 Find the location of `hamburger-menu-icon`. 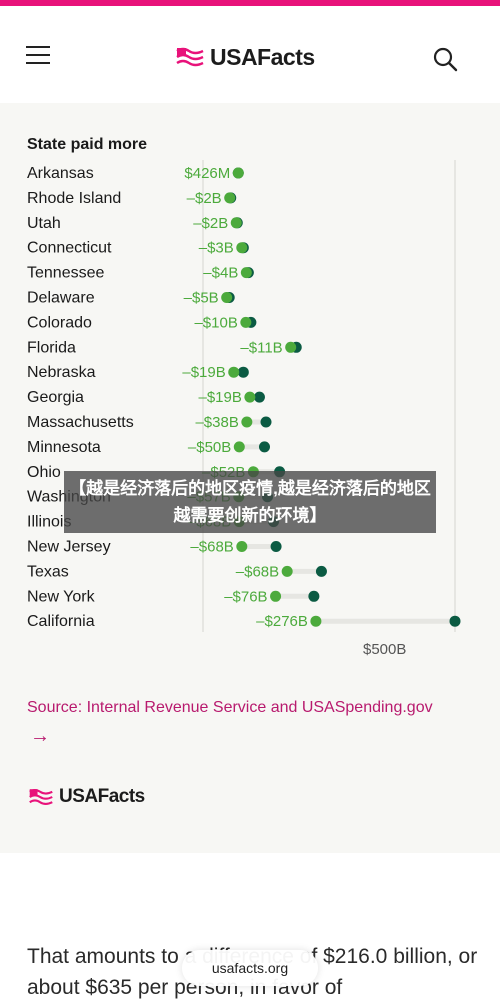

hamburger-menu-icon is located at coordinates (38, 56).